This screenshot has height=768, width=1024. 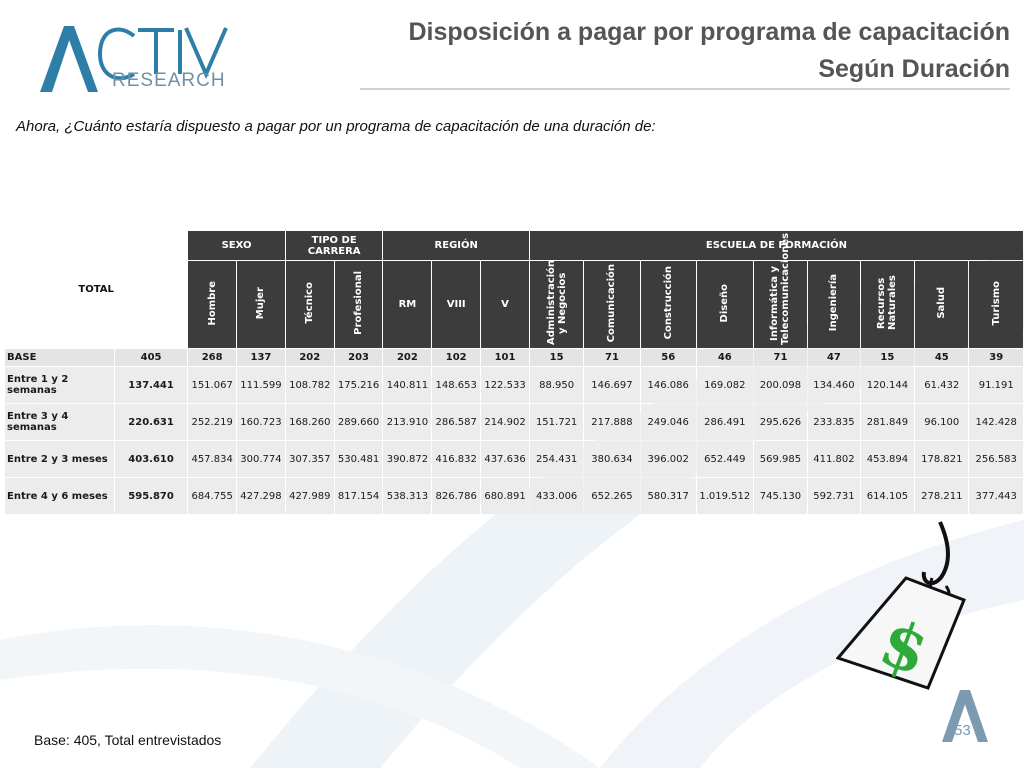 What do you see at coordinates (901, 605) in the screenshot?
I see `money-hook-illustration: $` at bounding box center [901, 605].